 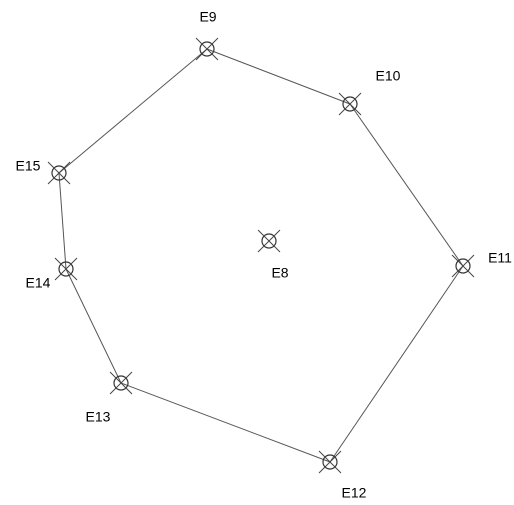 I want to click on node-label: E8, so click(x=279, y=273).